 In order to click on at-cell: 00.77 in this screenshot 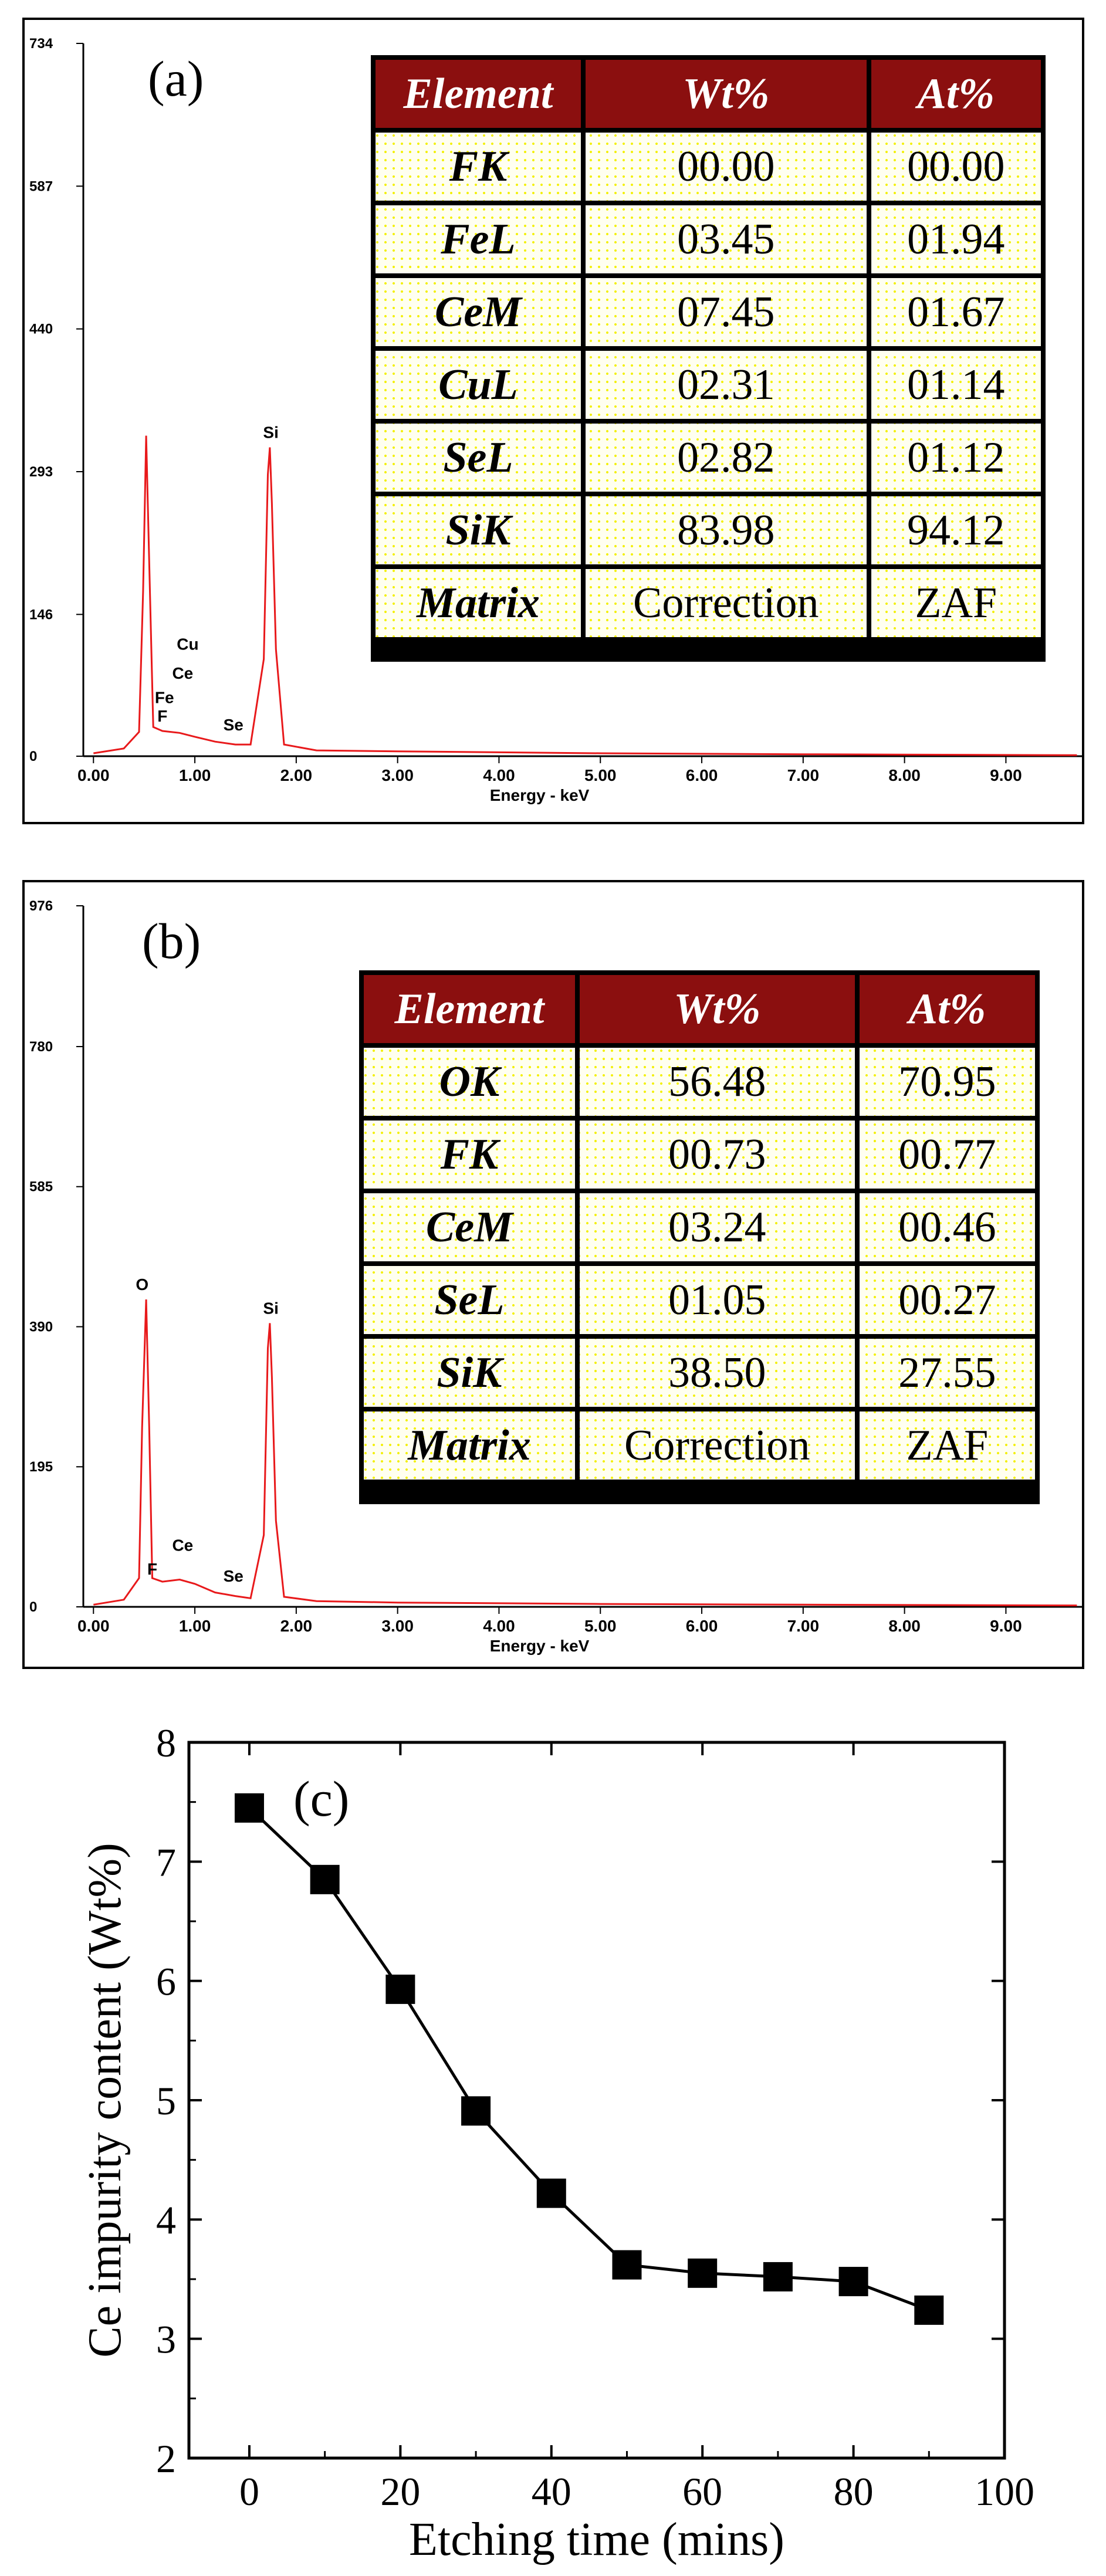, I will do `click(947, 1154)`.